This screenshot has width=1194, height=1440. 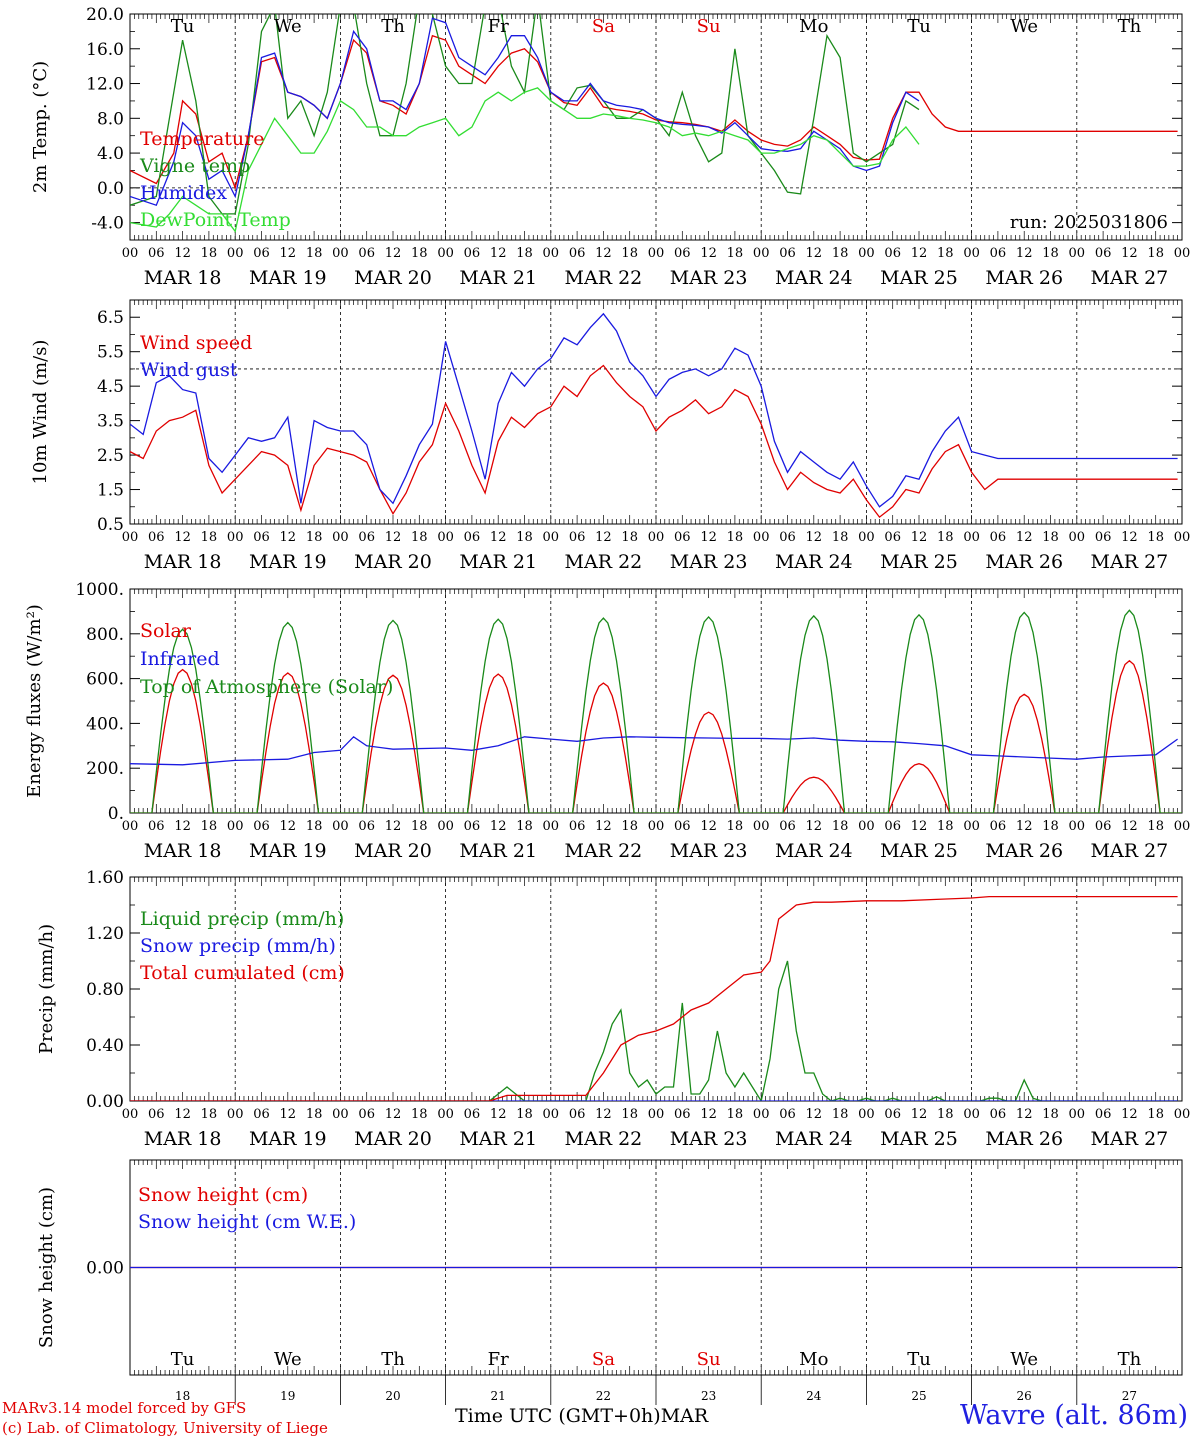 What do you see at coordinates (287, 1396) in the screenshot?
I see `day-number-label: 19` at bounding box center [287, 1396].